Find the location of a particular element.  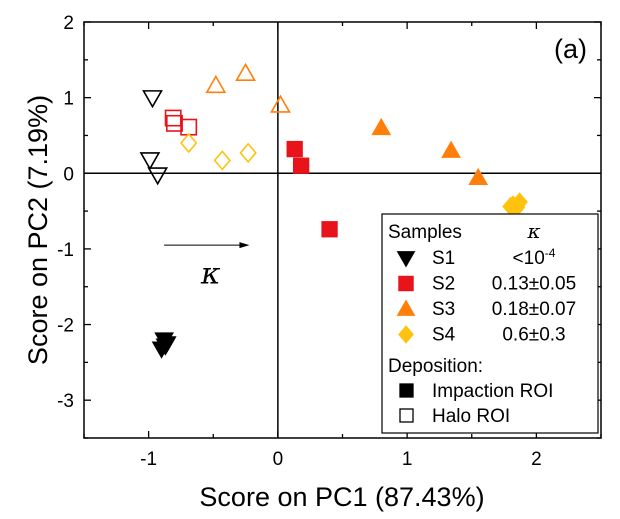

kappa-annotation-label: κ is located at coordinates (210, 273).